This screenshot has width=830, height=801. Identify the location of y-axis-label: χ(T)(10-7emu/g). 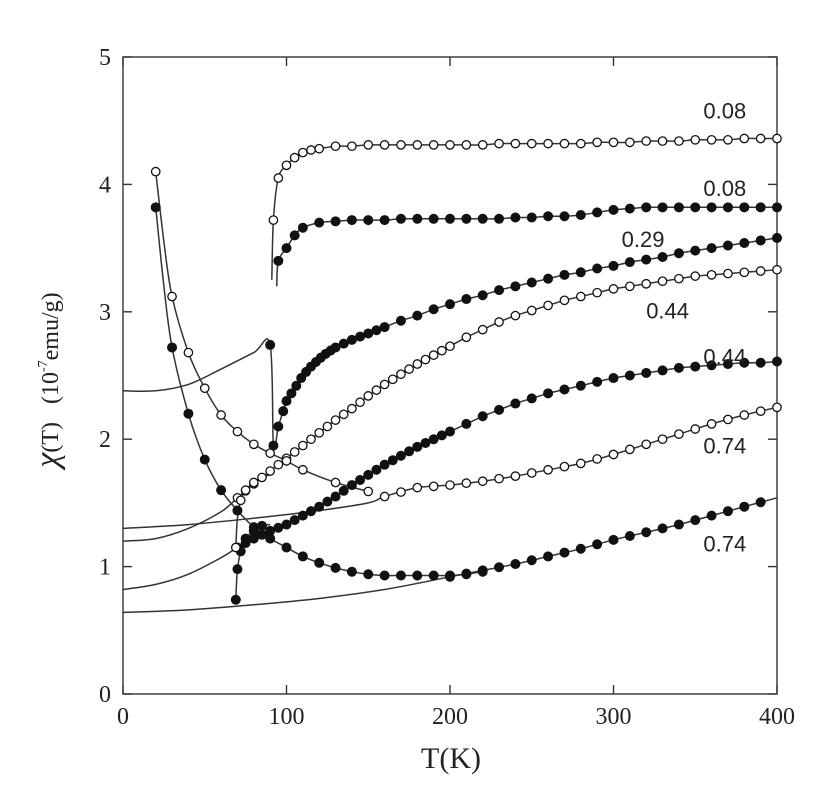
(47, 381).